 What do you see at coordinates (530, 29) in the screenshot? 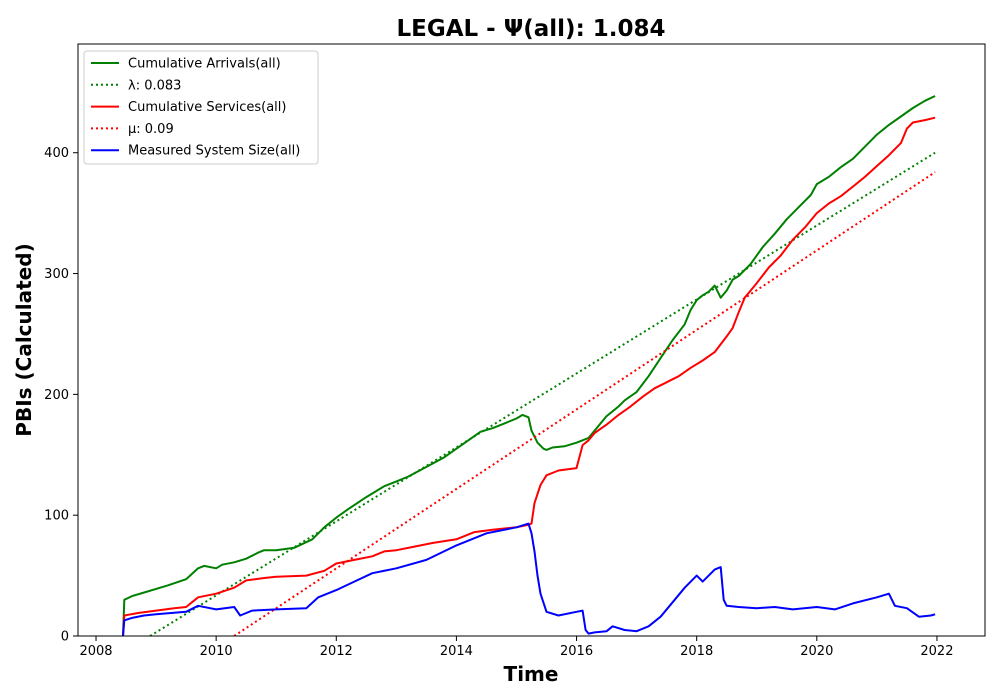
I see `chart-title: LEGAL - Ψ(all): 1.084` at bounding box center [530, 29].